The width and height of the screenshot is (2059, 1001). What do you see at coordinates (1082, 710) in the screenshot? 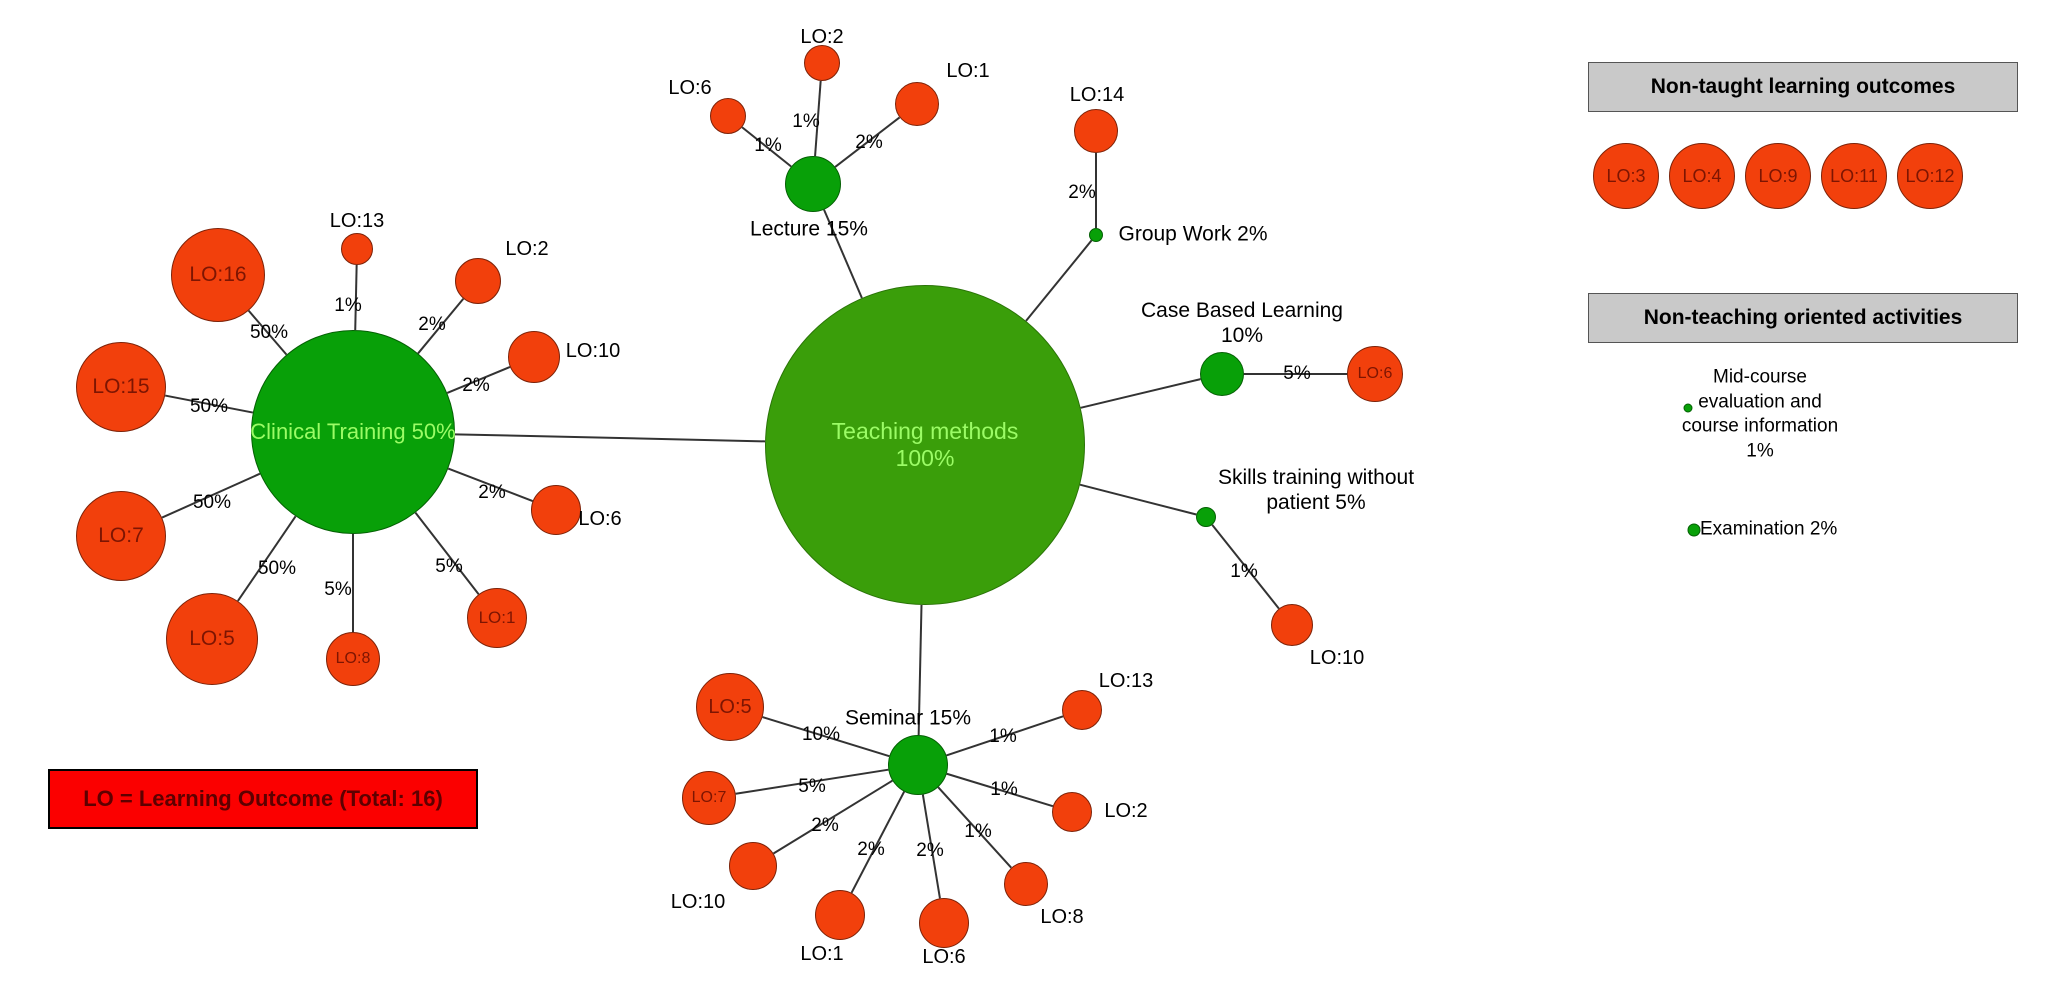
I see `node-sem-lo13` at bounding box center [1082, 710].